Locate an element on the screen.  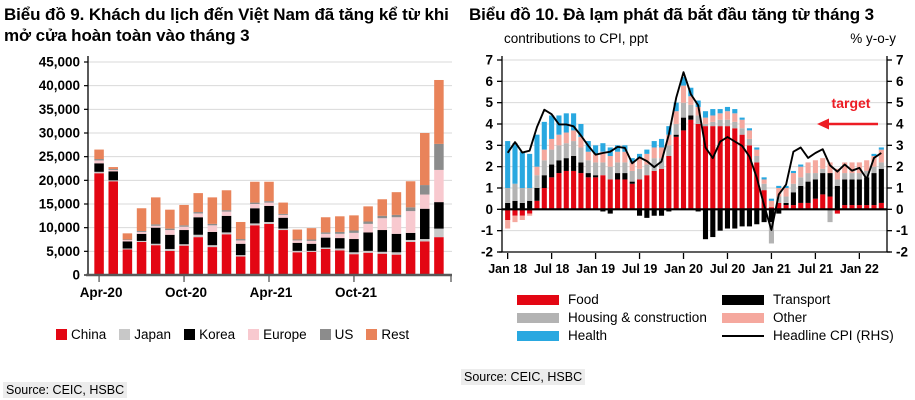
legend-item-europe: Europe is located at coordinates (277, 334).